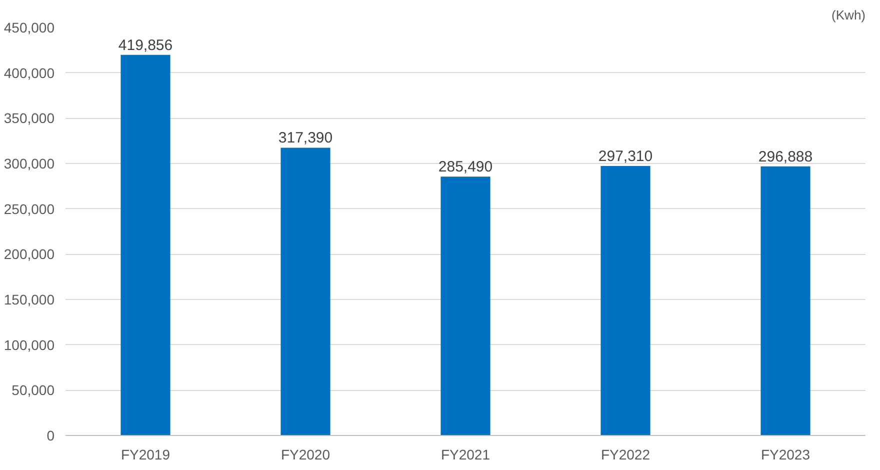 The image size is (880, 470). I want to click on y-tick-label: 300,000, so click(29, 164).